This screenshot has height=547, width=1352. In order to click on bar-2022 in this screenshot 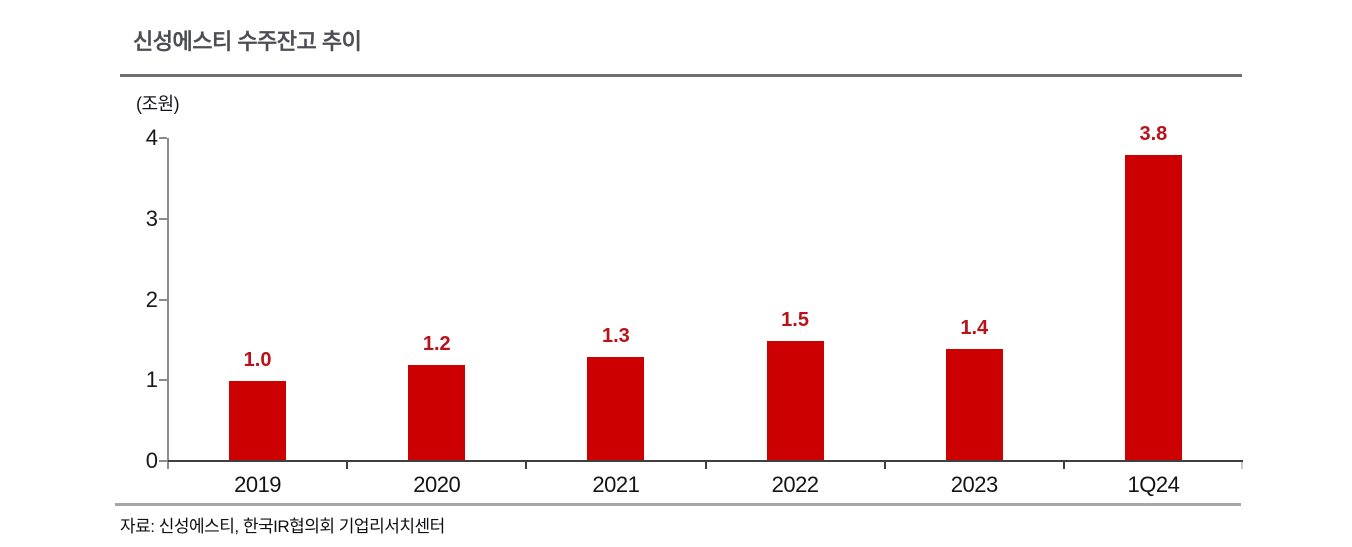, I will do `click(795, 400)`.